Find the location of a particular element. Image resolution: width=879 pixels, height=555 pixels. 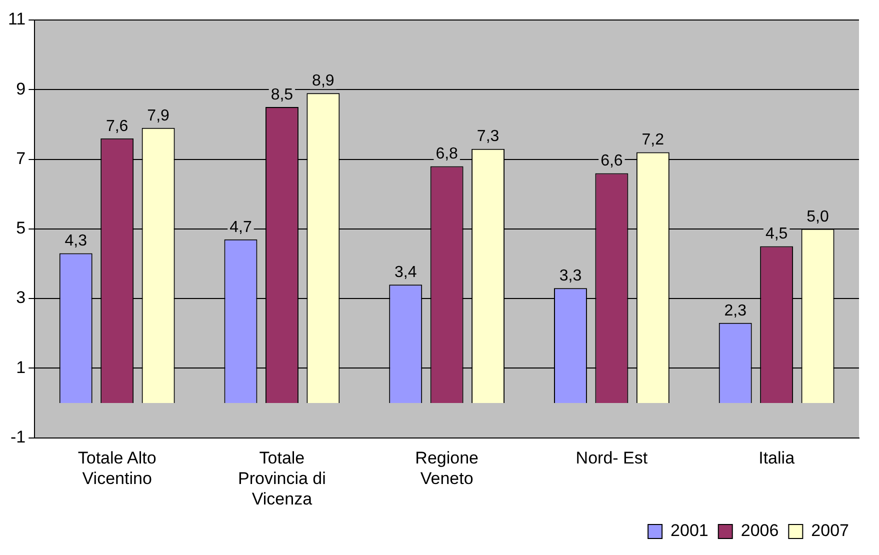

legend-label: 2007 is located at coordinates (830, 530).